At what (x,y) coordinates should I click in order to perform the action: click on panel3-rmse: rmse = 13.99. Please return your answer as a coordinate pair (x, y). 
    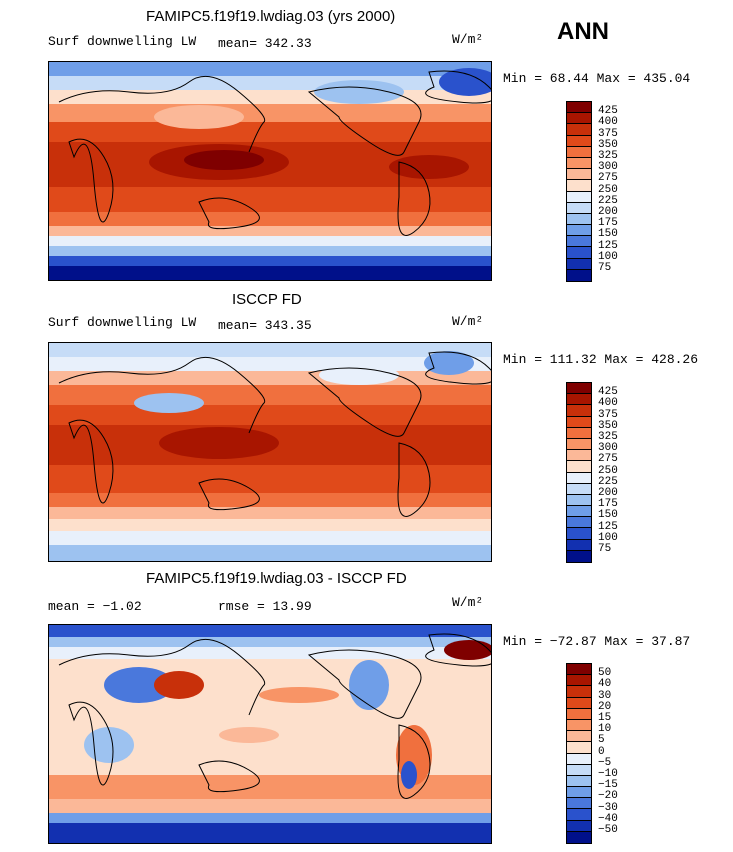
    Looking at the image, I should click on (265, 606).